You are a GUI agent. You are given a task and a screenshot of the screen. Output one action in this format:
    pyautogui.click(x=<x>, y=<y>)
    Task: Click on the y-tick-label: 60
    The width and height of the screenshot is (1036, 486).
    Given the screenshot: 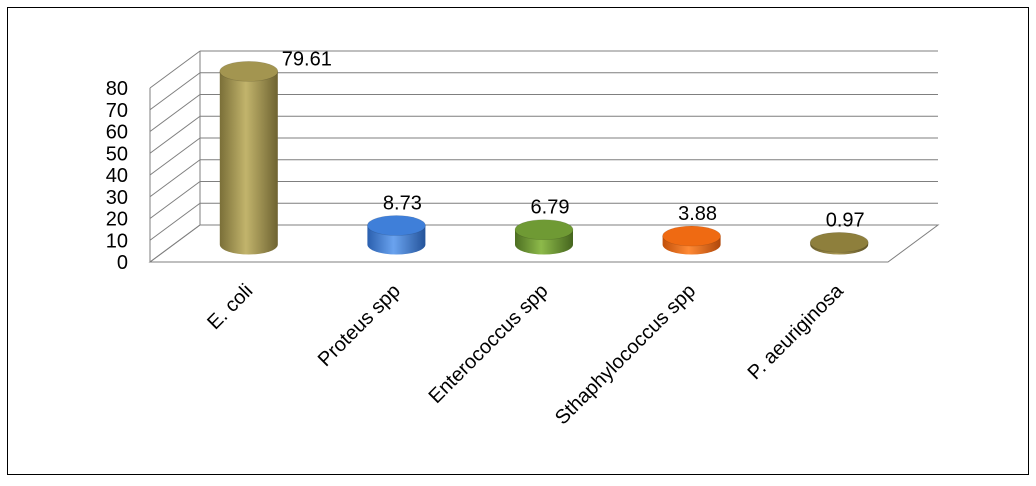 What is the action you would take?
    pyautogui.click(x=117, y=133)
    